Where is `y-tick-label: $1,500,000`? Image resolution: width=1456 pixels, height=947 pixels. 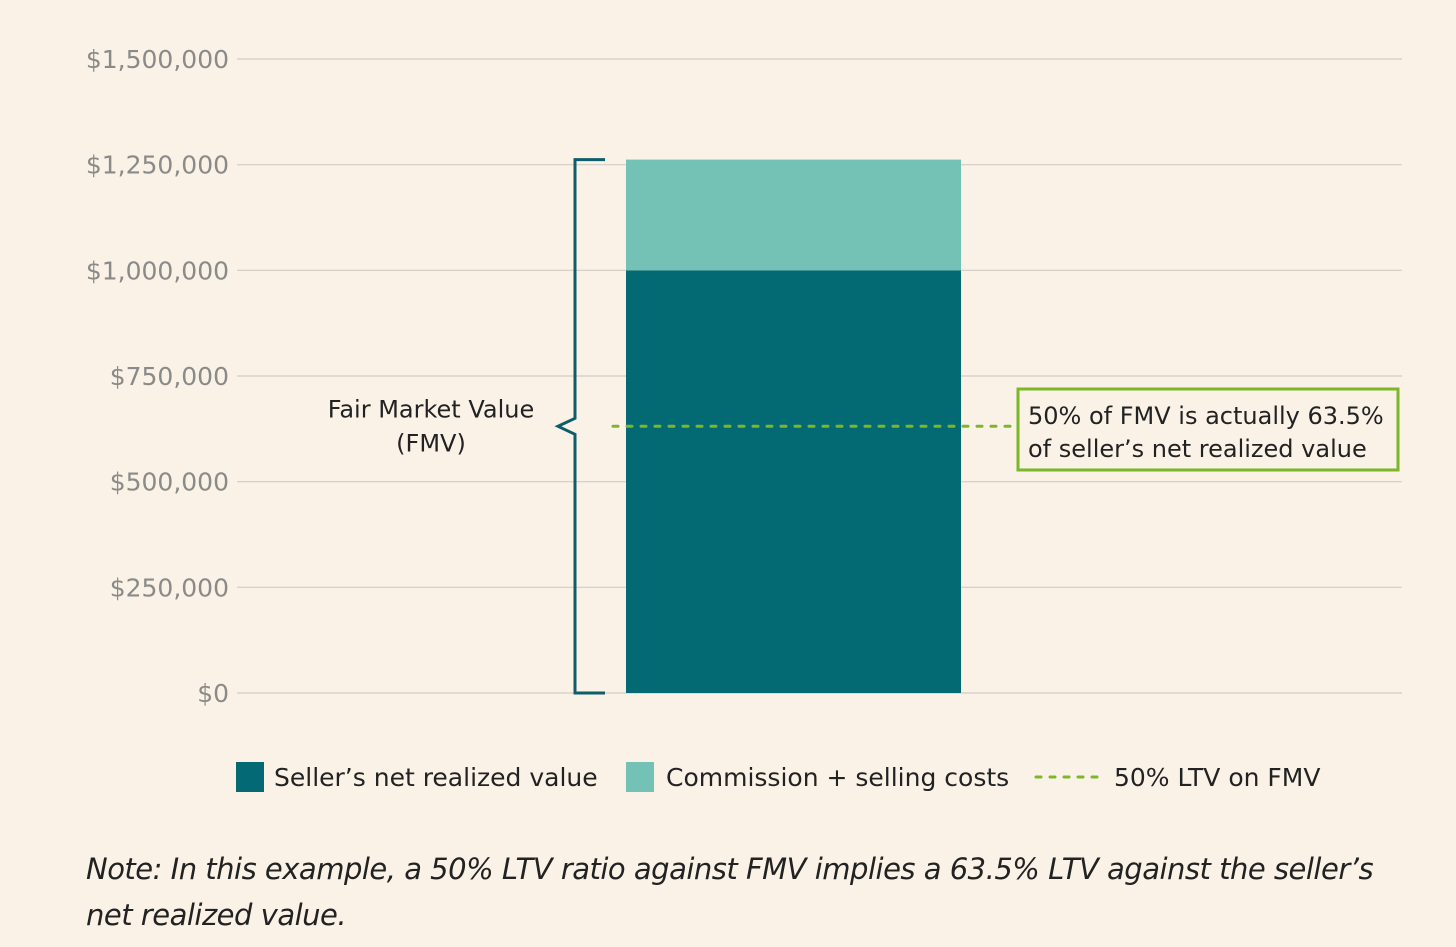
y-tick-label: $1,500,000 is located at coordinates (157, 59).